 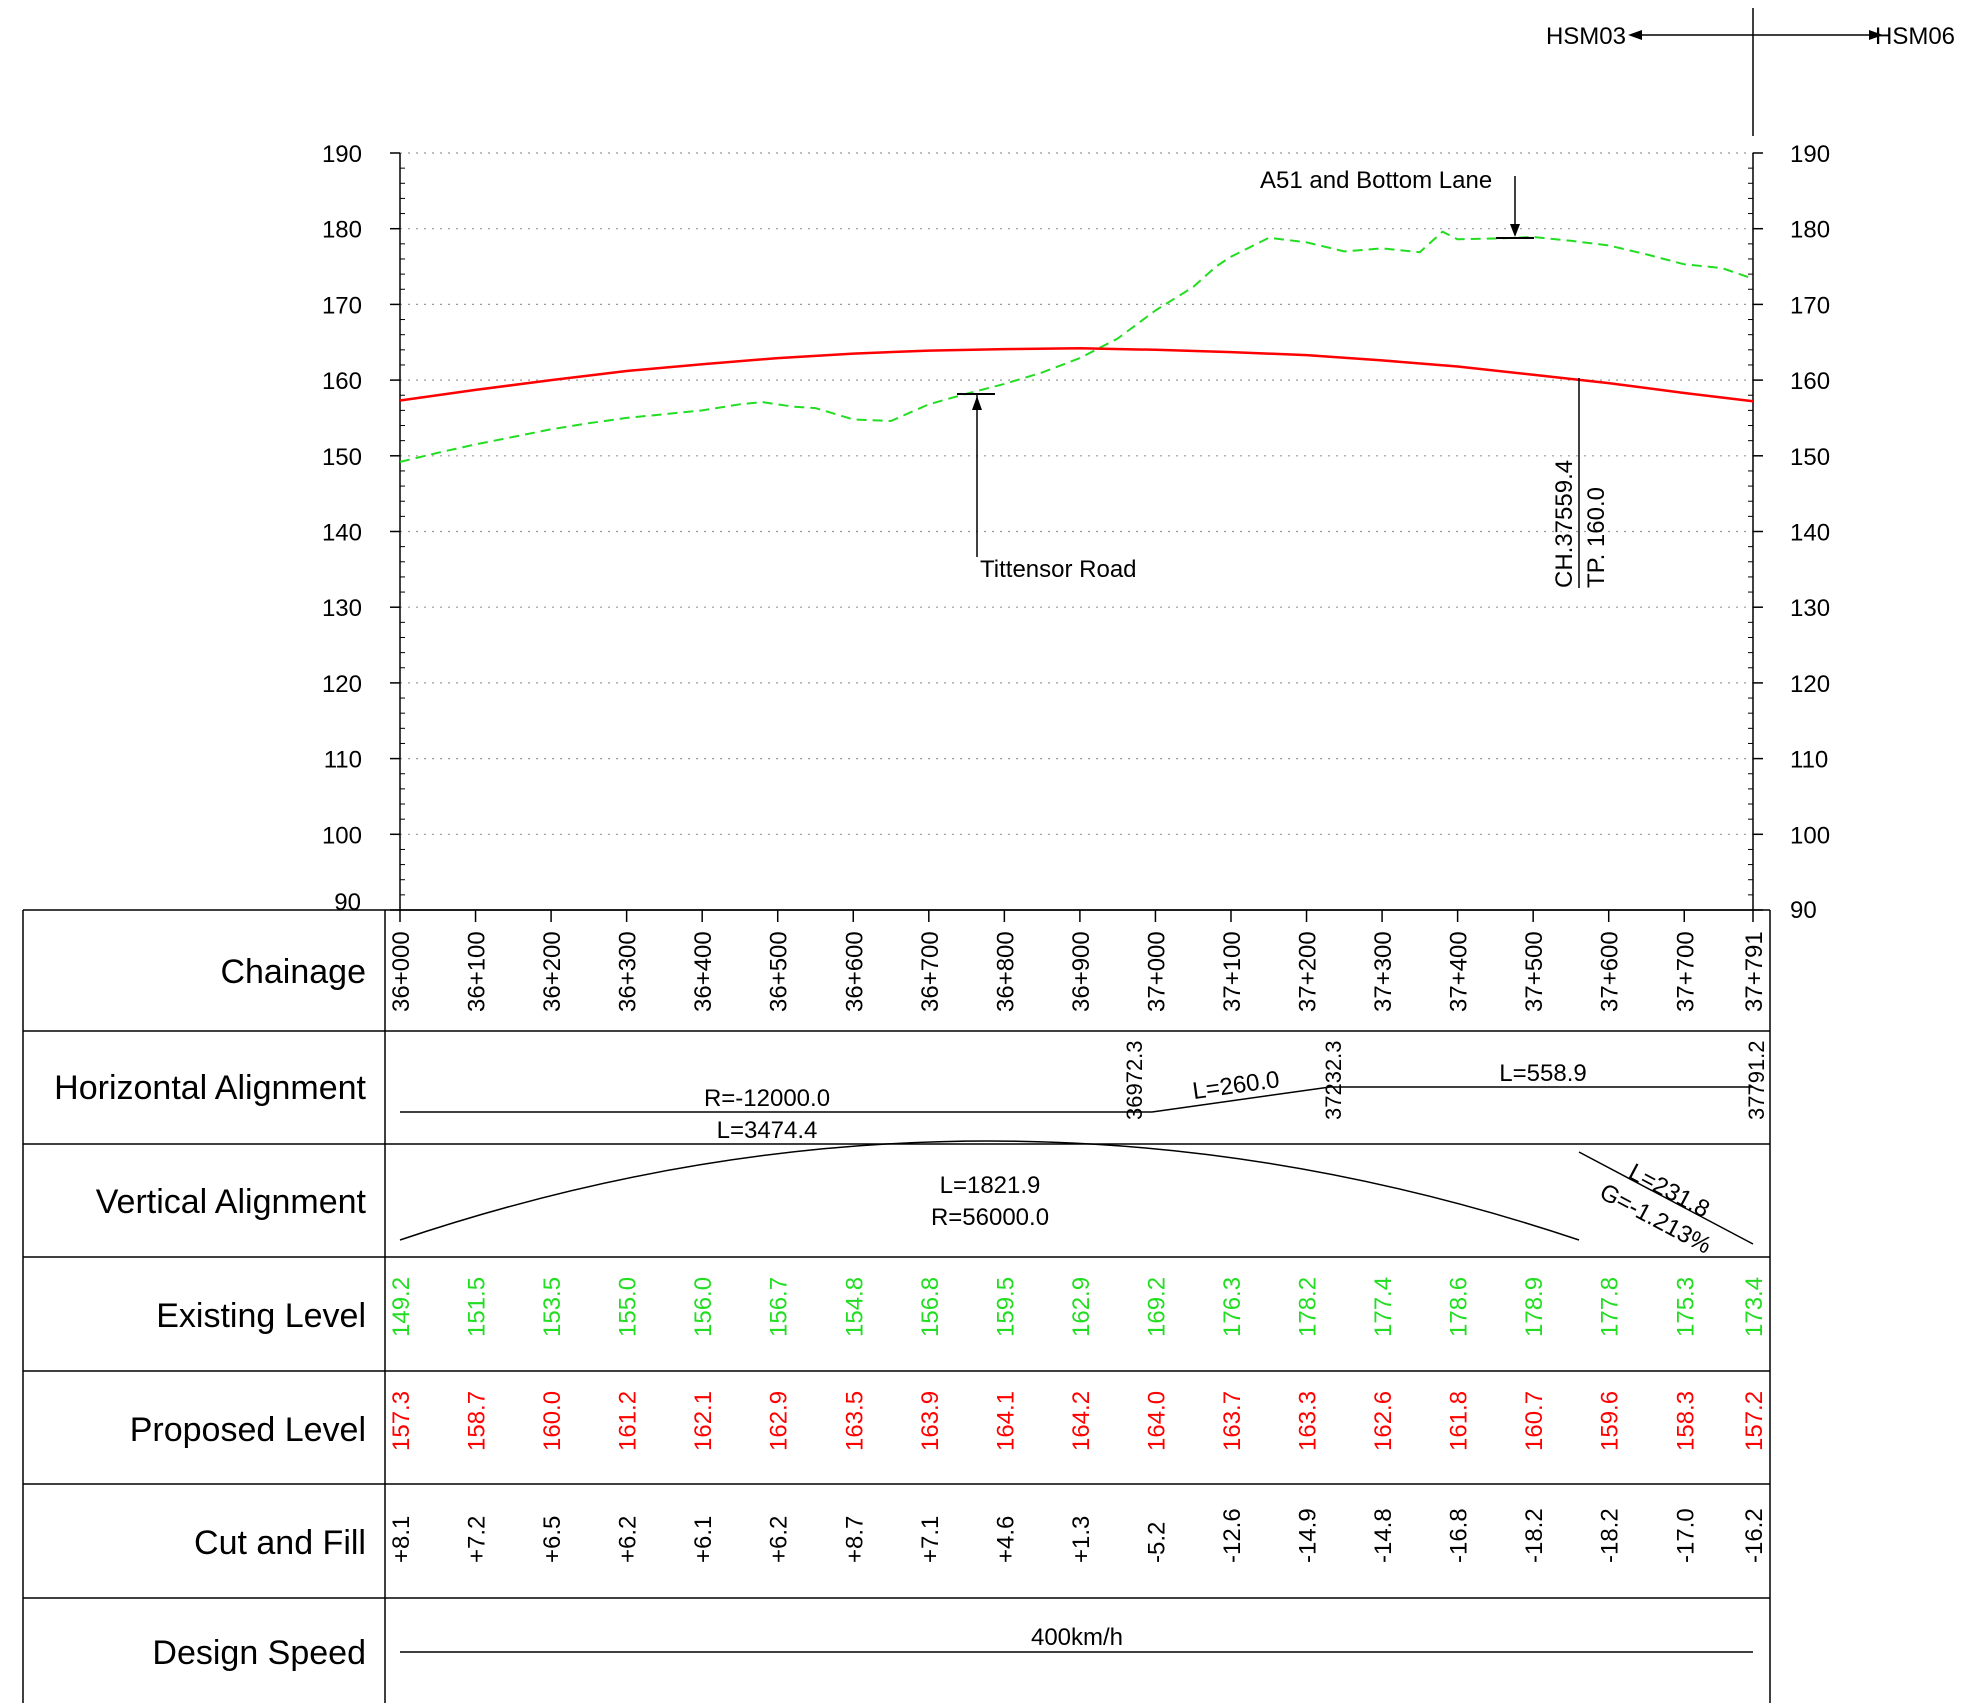 I want to click on cut-fill-value: +1.3, so click(x=1081, y=1539).